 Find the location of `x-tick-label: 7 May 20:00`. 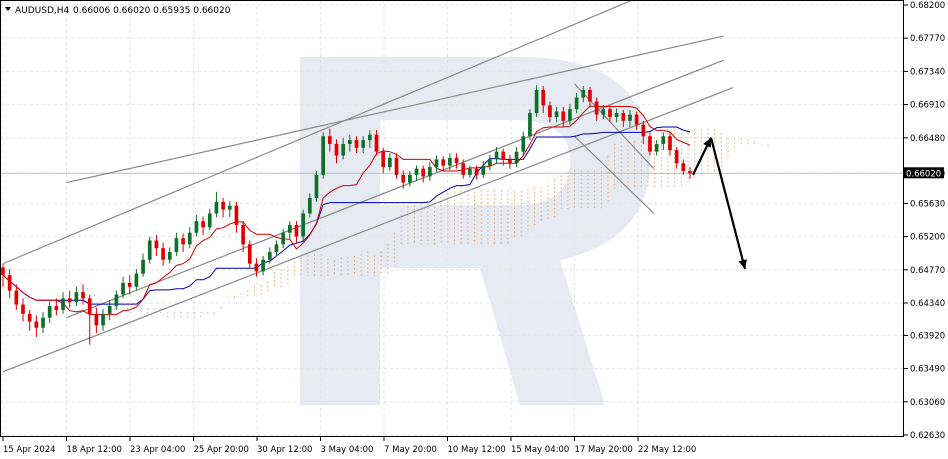

x-tick-label: 7 May 20:00 is located at coordinates (410, 450).